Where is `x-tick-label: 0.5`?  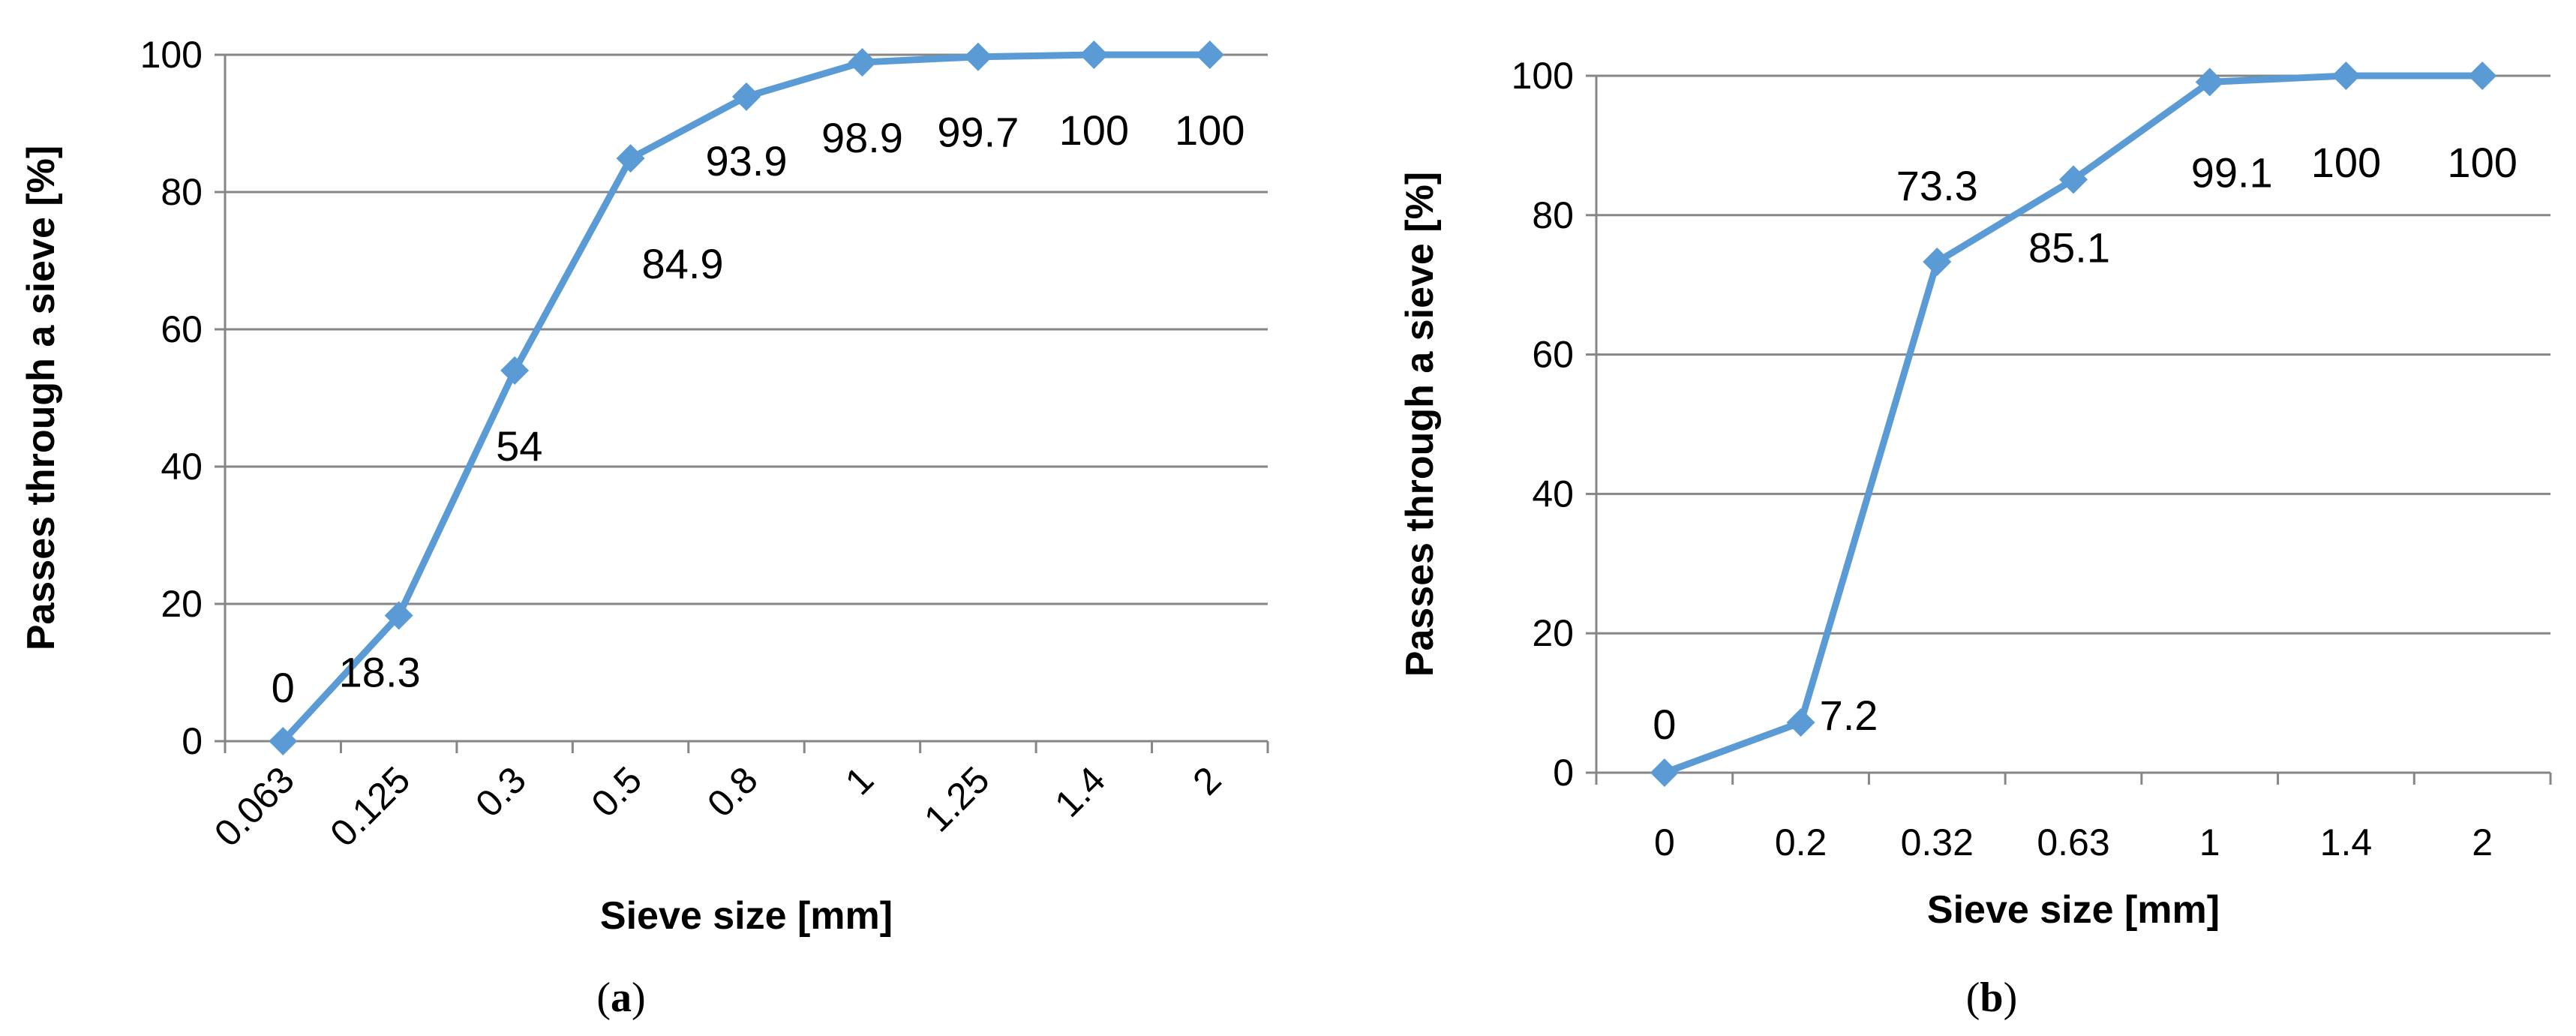
x-tick-label: 0.5 is located at coordinates (617, 791).